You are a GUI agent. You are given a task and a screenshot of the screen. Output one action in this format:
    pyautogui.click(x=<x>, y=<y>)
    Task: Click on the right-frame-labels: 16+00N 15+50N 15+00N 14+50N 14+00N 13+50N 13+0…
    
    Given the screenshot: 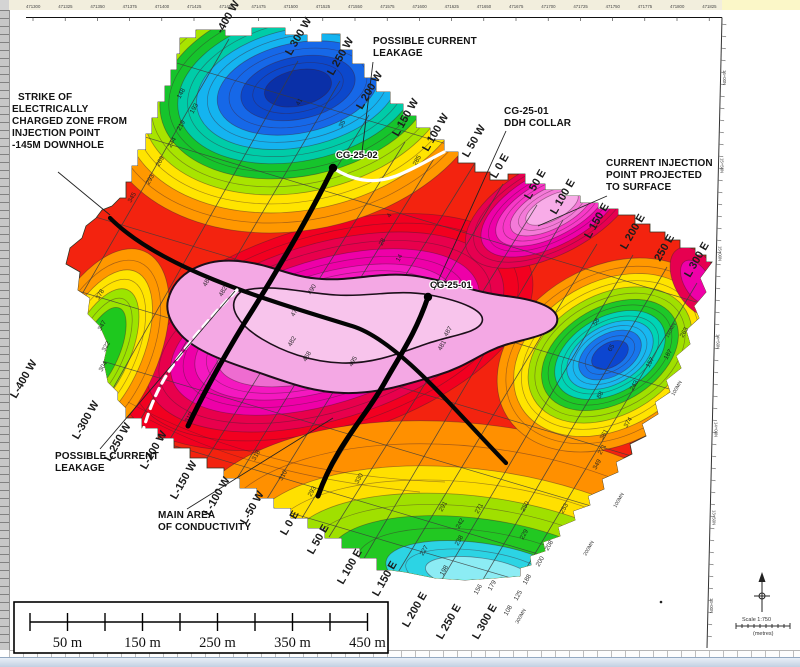 What is the action you would take?
    pyautogui.click(x=718, y=341)
    